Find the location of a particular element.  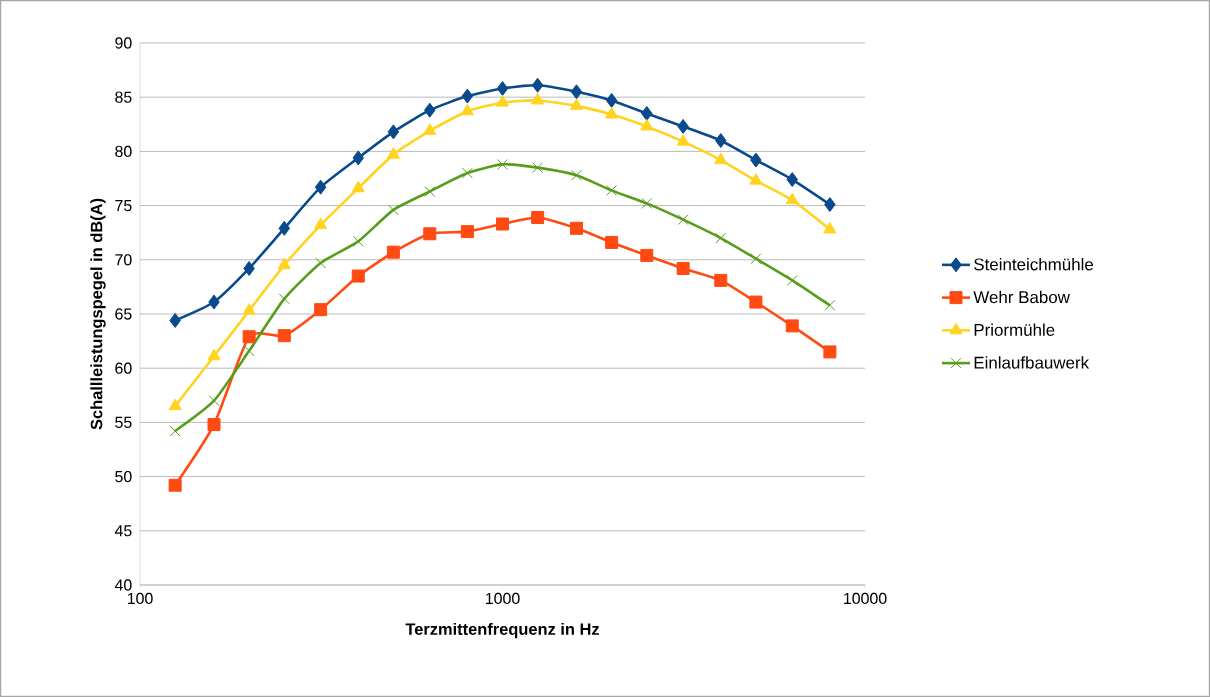

y-tick-label: 70 is located at coordinates (123, 260).